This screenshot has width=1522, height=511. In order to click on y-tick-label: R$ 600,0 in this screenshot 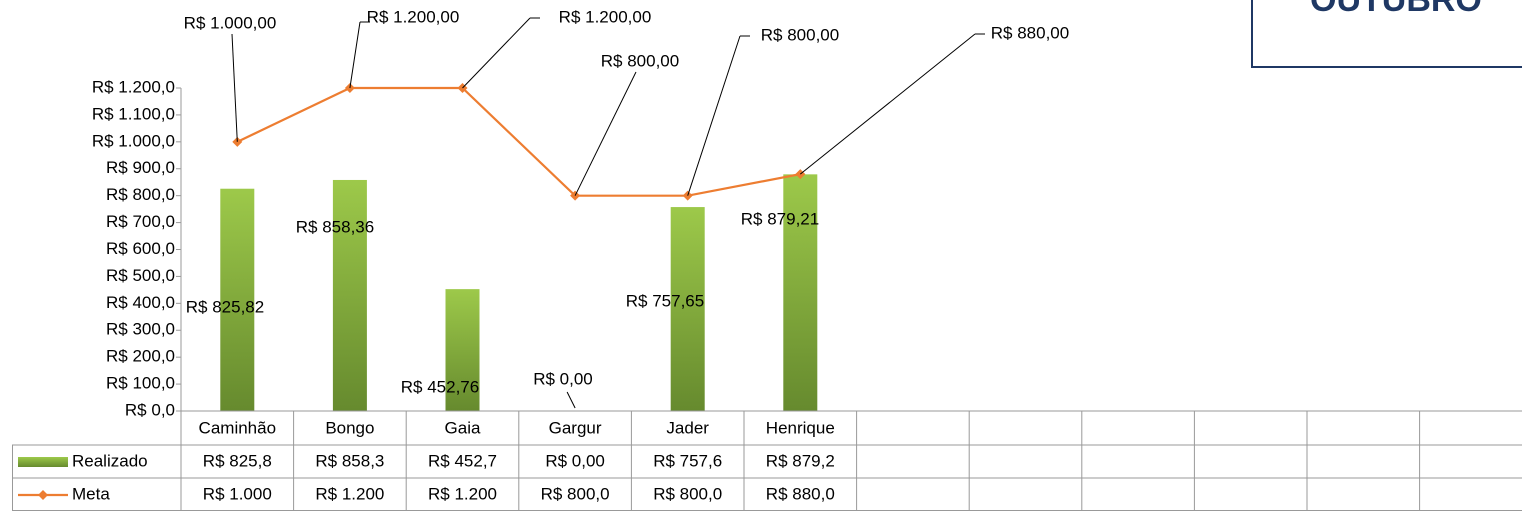, I will do `click(140, 248)`.